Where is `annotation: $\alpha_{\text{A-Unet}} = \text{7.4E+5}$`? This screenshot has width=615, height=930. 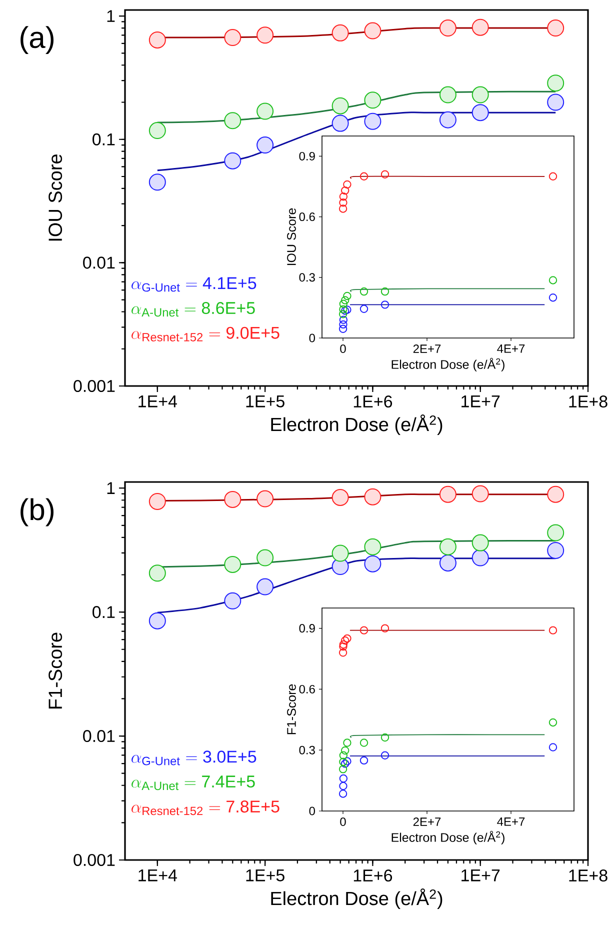 annotation: $\alpha_{\text{A-Unet}} = \text{7.4E+5}$ is located at coordinates (193, 783).